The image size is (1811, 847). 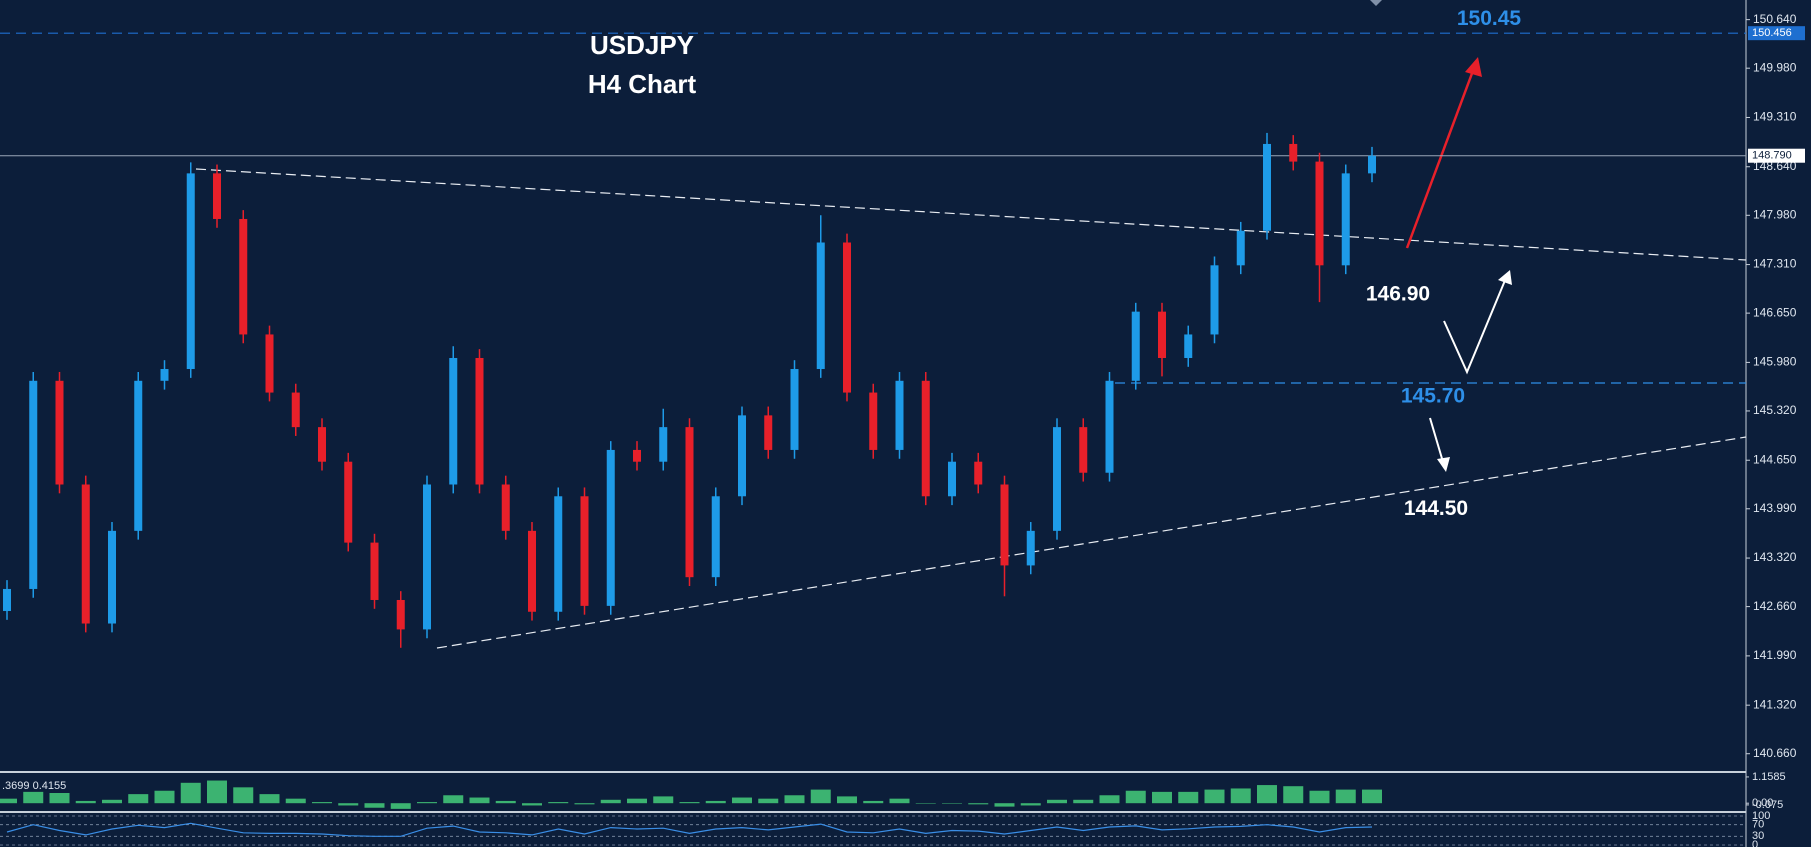 What do you see at coordinates (1439, 444) in the screenshot?
I see `down-arrow` at bounding box center [1439, 444].